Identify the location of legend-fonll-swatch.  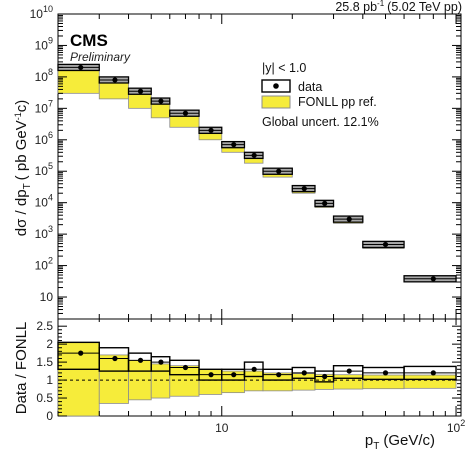
(276, 102).